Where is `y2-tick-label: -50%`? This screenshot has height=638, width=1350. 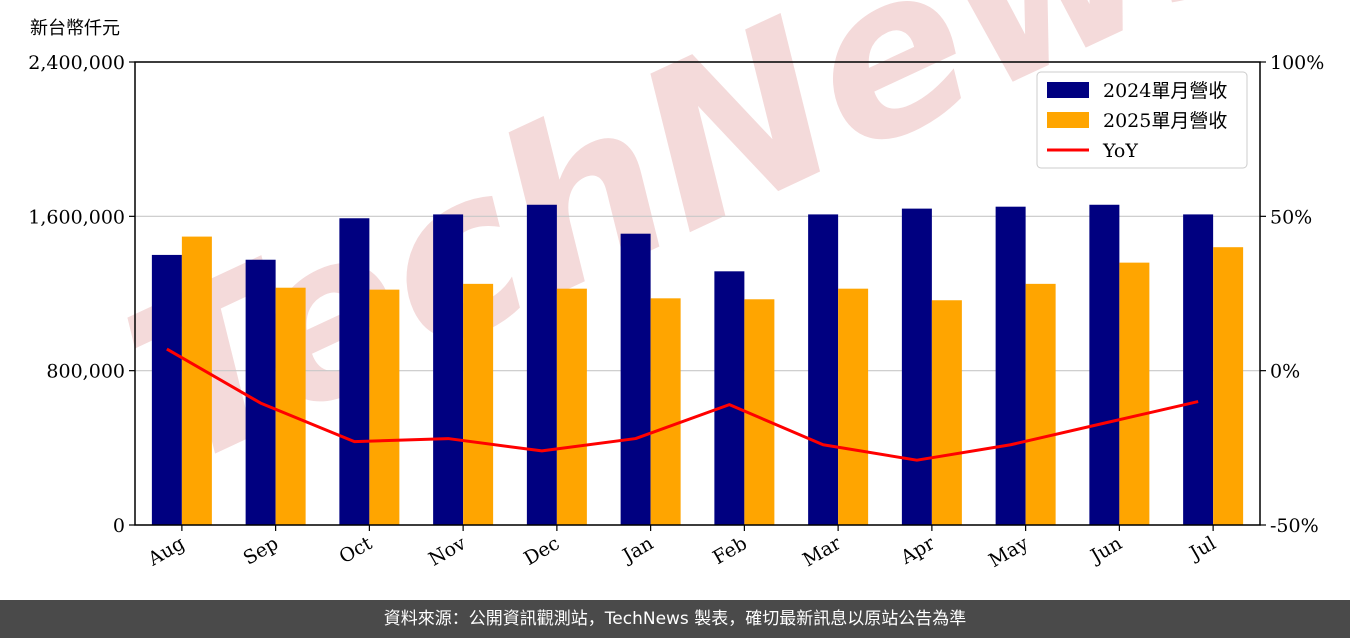
y2-tick-label: -50% is located at coordinates (1294, 526).